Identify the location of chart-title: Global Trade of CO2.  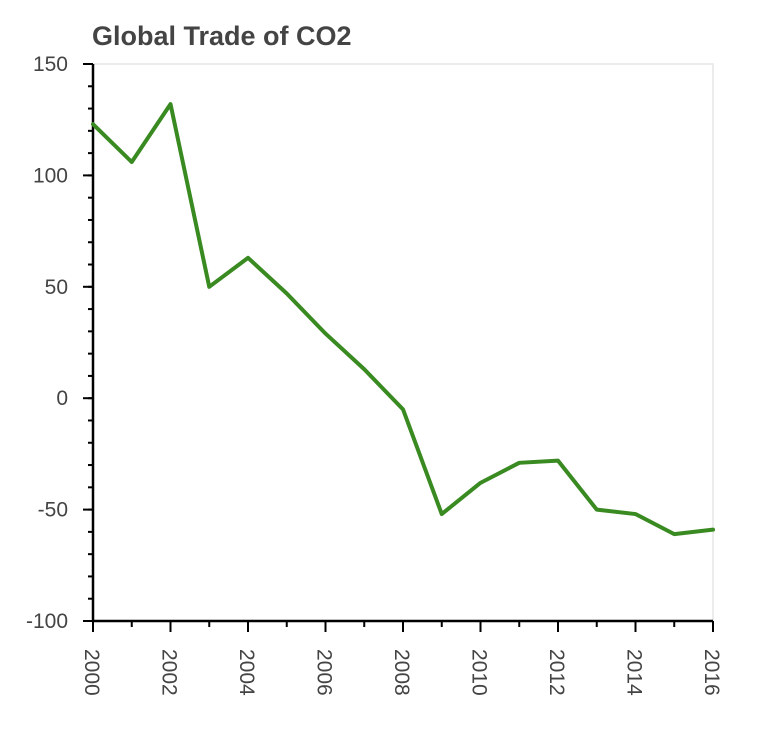
(222, 36).